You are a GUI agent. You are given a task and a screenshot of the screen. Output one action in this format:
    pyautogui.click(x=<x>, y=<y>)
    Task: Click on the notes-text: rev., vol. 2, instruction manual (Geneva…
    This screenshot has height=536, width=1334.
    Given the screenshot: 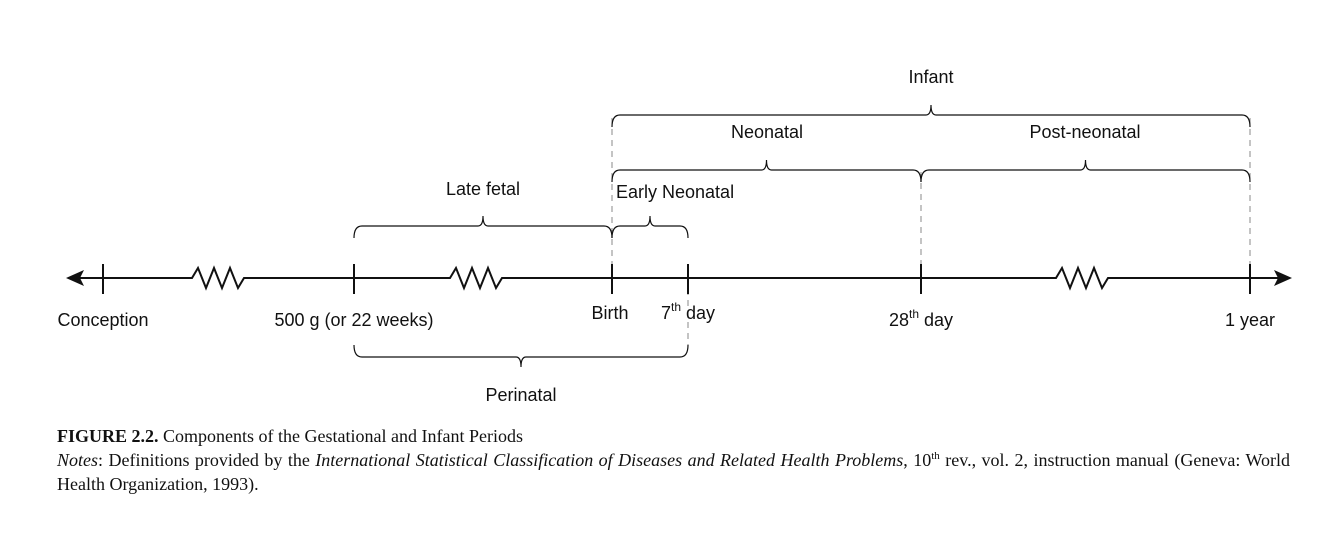 What is the action you would take?
    pyautogui.click(x=674, y=472)
    